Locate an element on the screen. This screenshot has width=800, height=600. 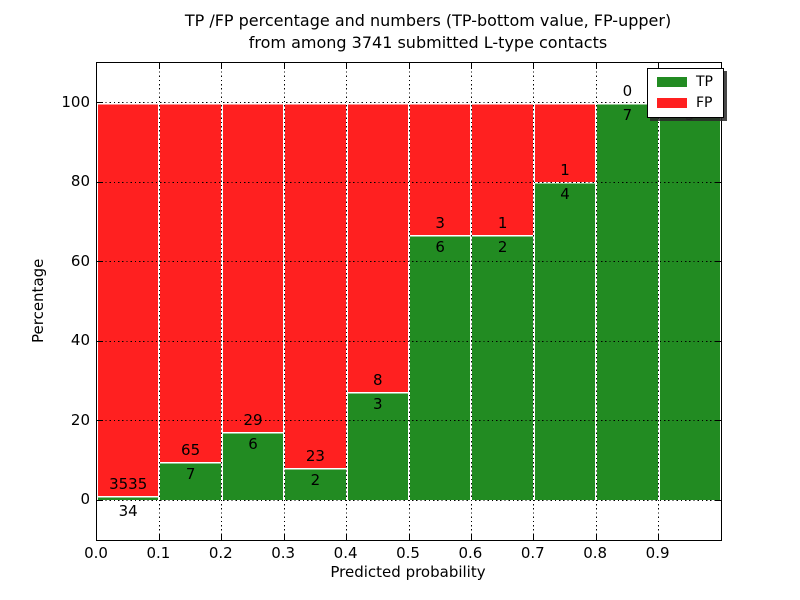
y-tick-label: 60 is located at coordinates (80, 260).